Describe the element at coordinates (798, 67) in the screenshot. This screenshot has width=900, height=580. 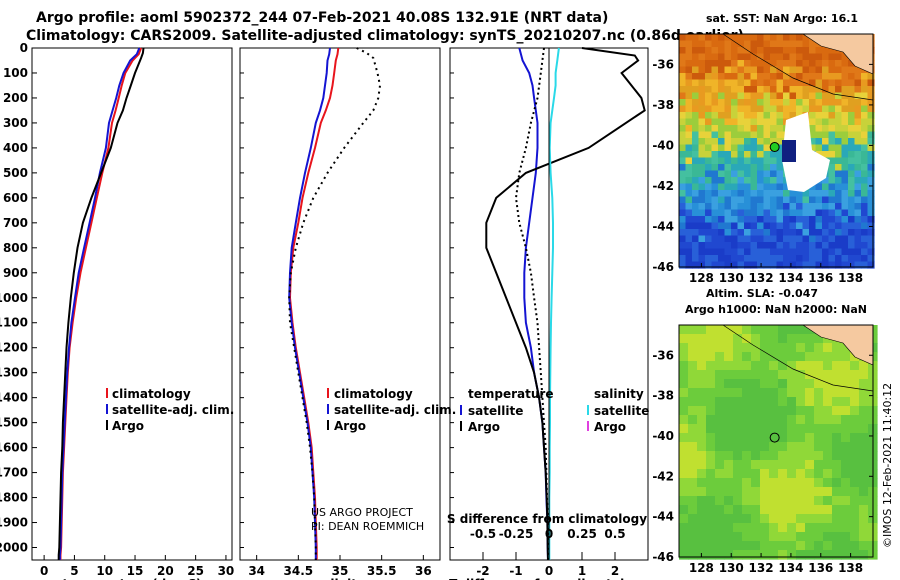
I see `coastline` at that location.